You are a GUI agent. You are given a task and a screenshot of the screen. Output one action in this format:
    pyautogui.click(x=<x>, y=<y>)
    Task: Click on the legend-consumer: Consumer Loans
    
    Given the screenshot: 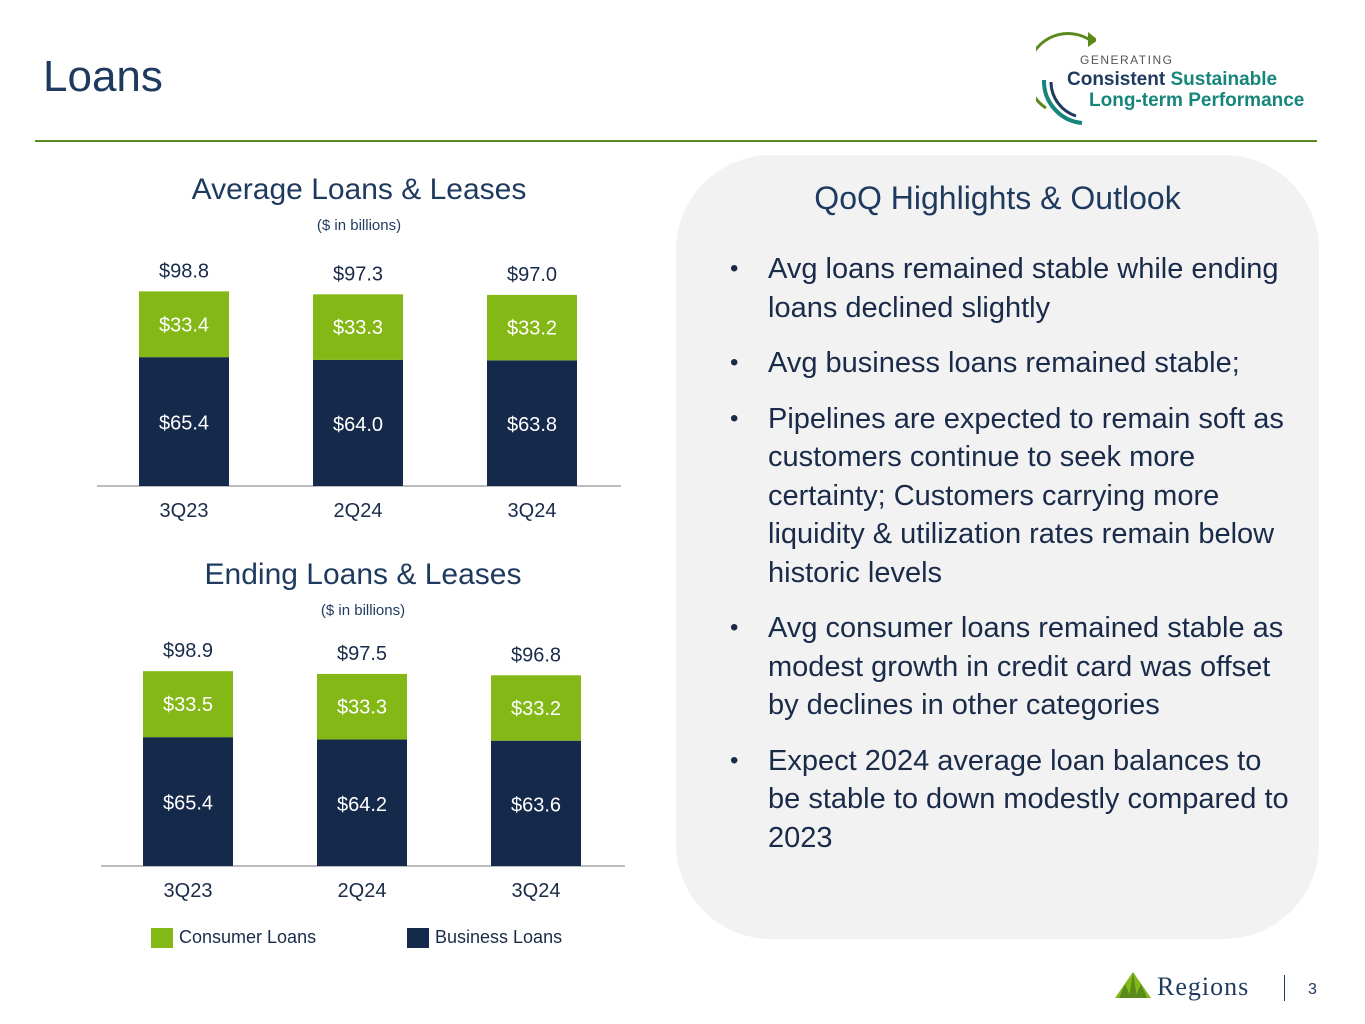 What is the action you would take?
    pyautogui.click(x=233, y=937)
    